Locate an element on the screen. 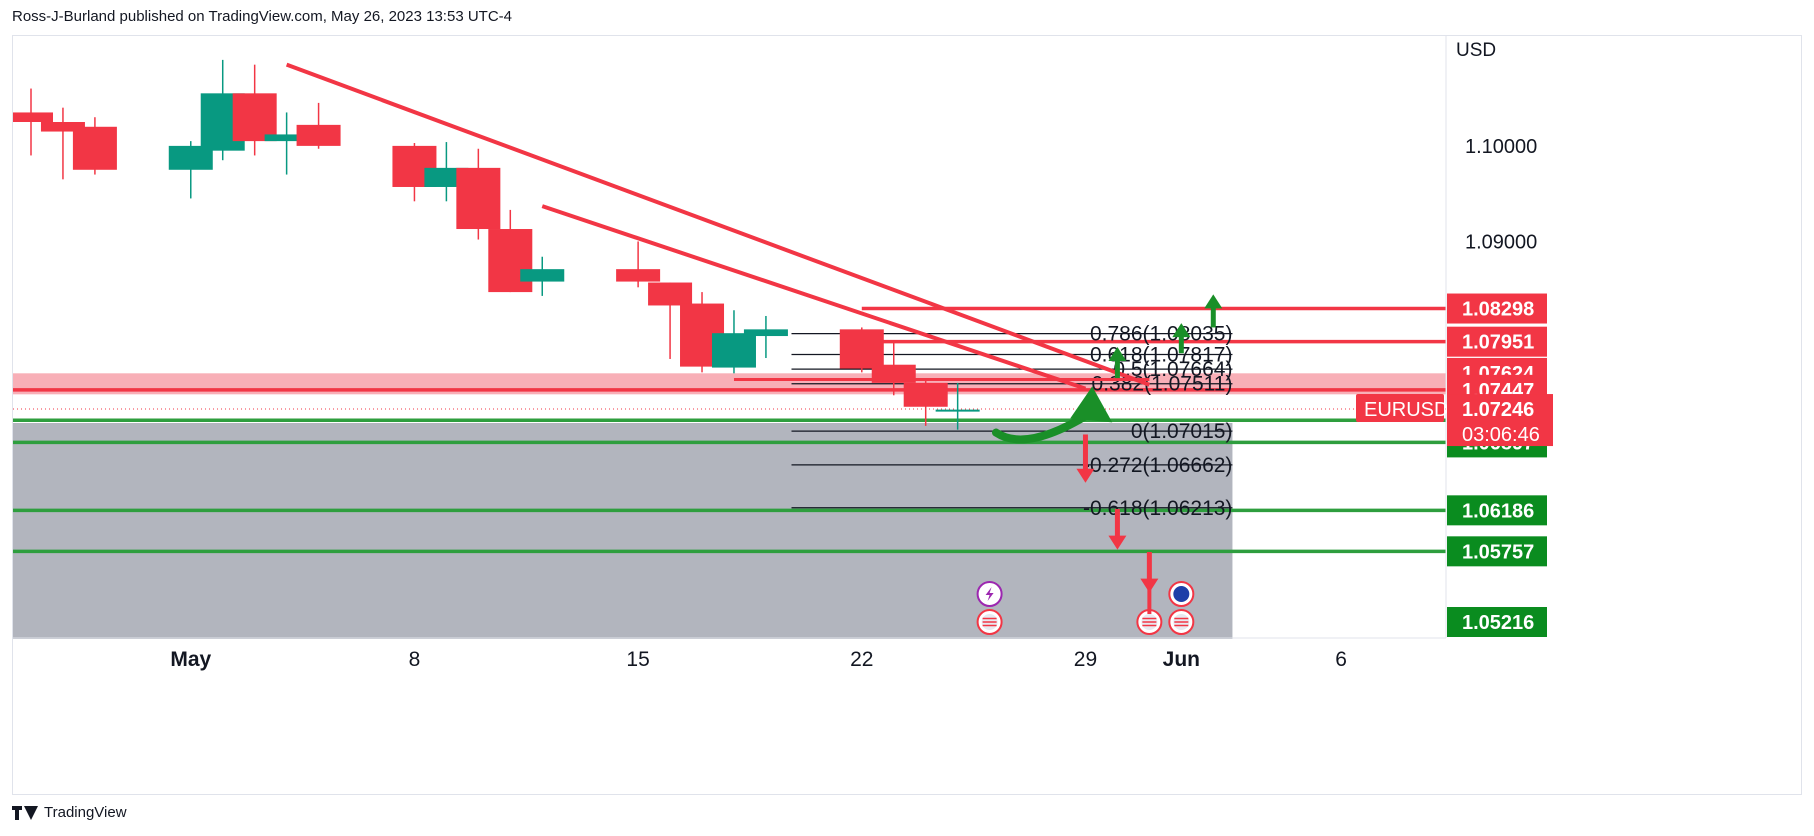 Image resolution: width=1814 pixels, height=836 pixels. x-tick-label: 6 is located at coordinates (1341, 659).